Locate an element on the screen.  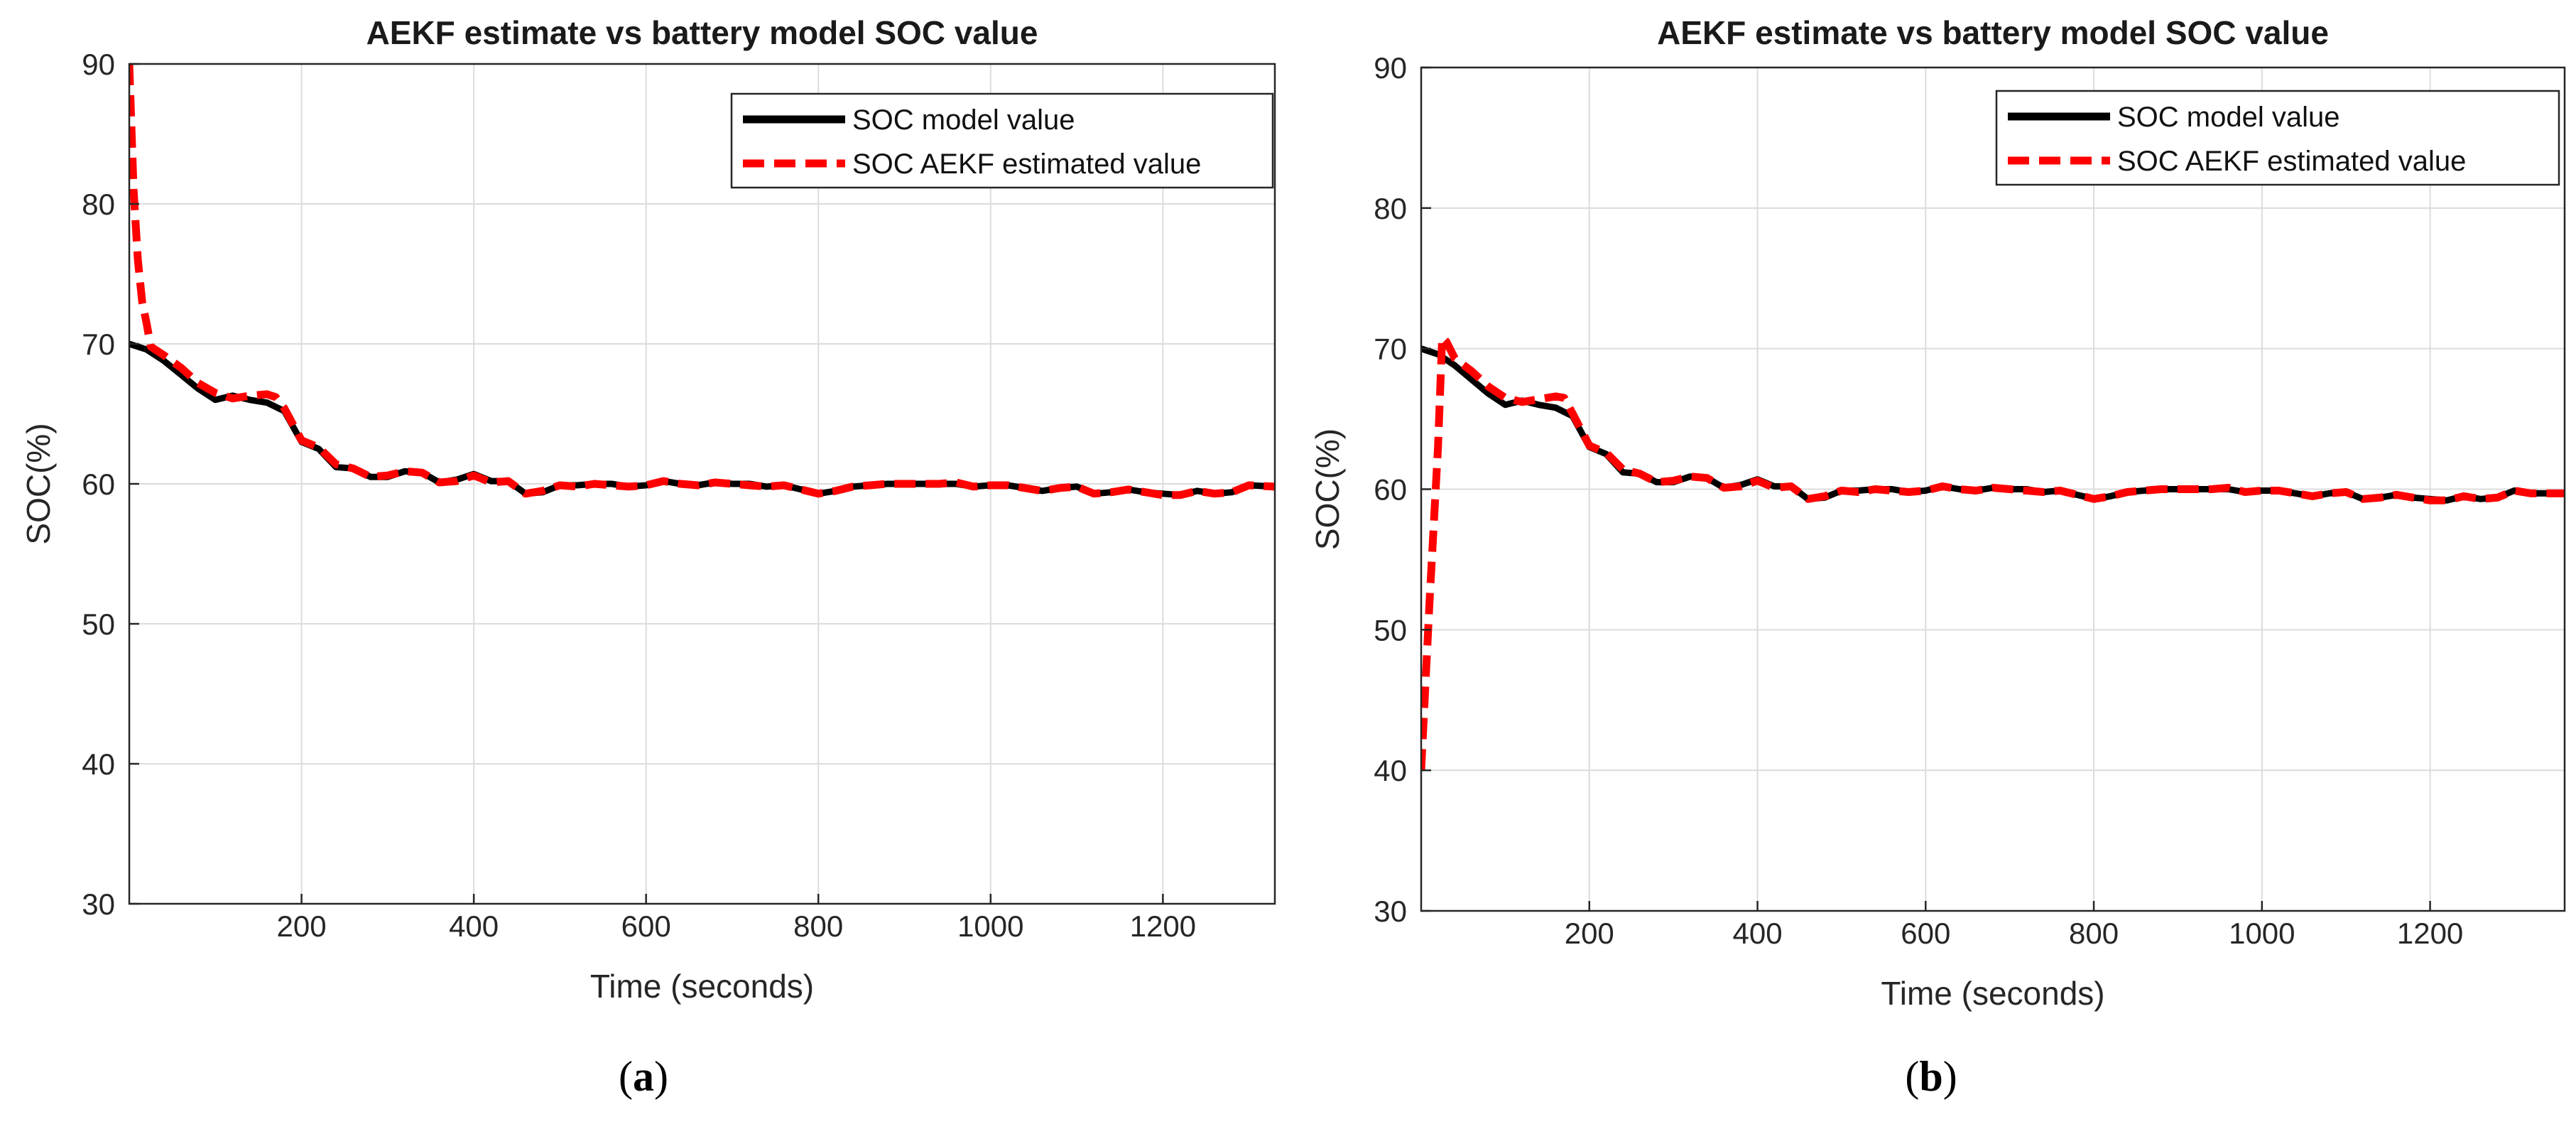
panel-caption: (b) is located at coordinates (1931, 1076).